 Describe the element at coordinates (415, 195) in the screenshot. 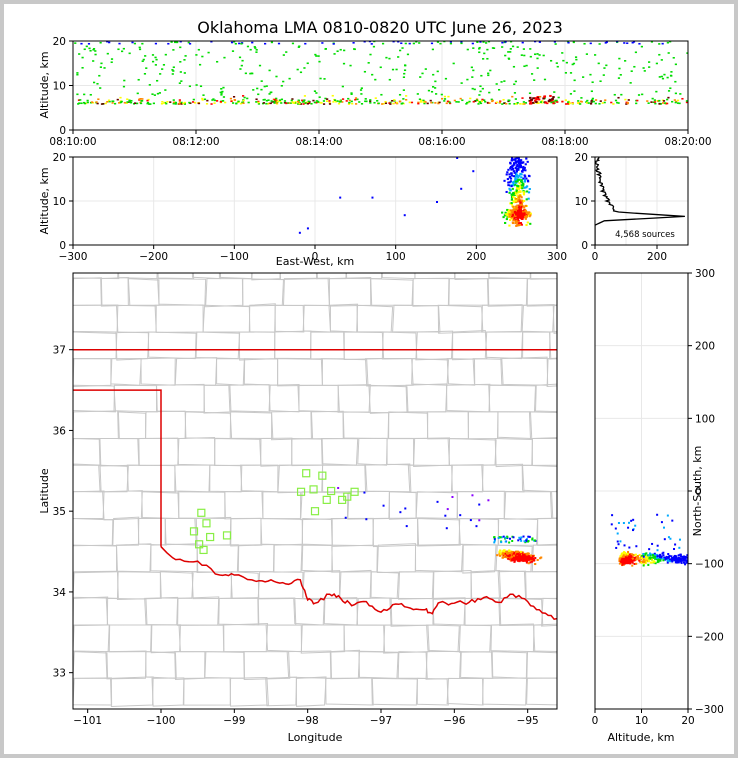

I see `ew-height-sources` at that location.